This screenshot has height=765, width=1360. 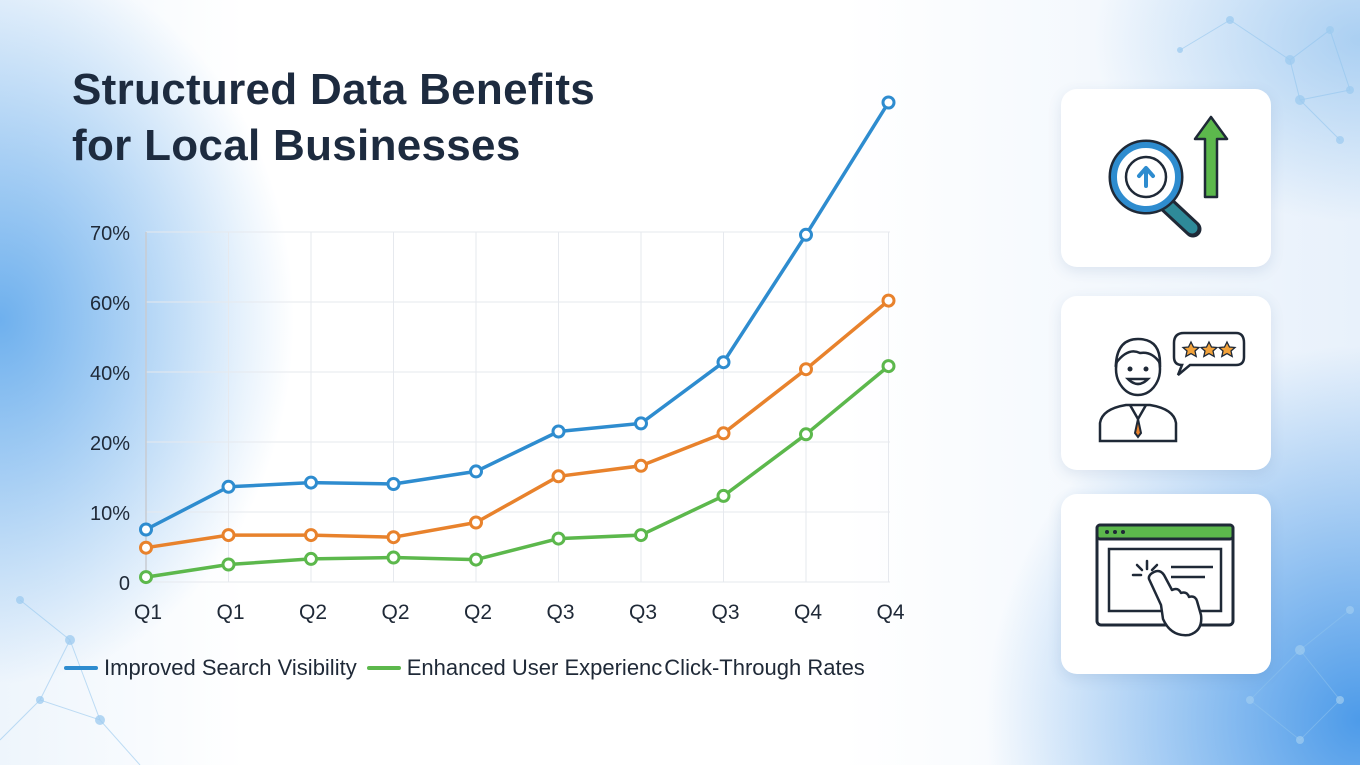 What do you see at coordinates (110, 234) in the screenshot?
I see `y-tick-label: 70%` at bounding box center [110, 234].